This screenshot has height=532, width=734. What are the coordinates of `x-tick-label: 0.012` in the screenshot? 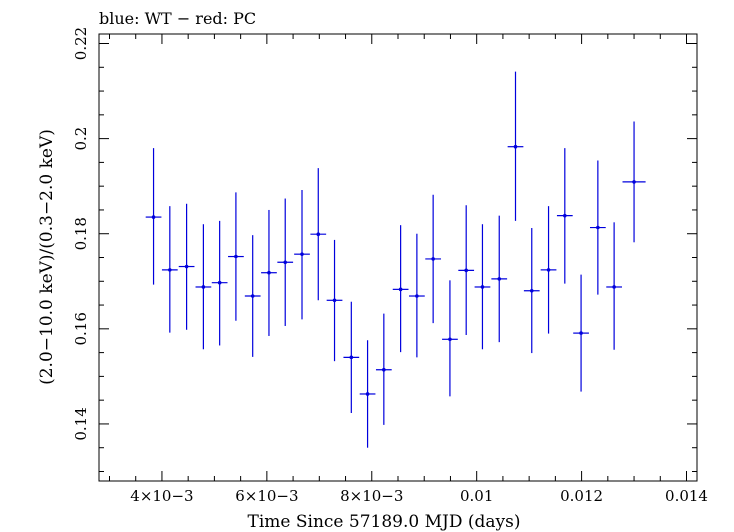 It's located at (581, 496).